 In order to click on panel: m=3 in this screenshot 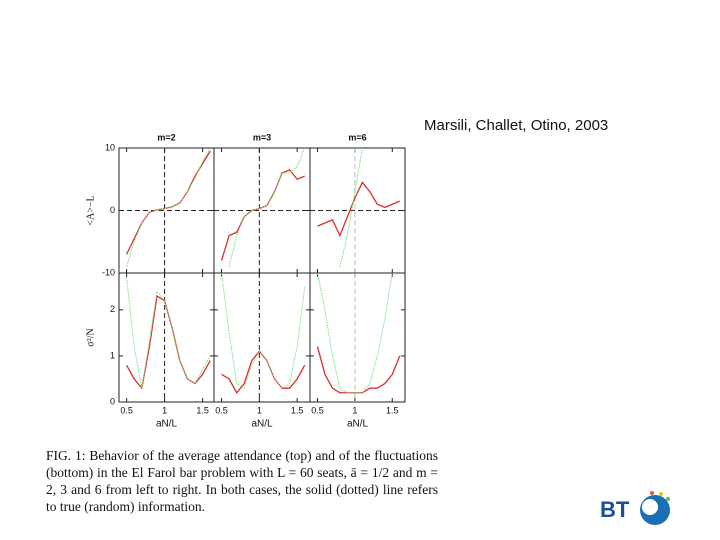, I will do `click(262, 203)`.